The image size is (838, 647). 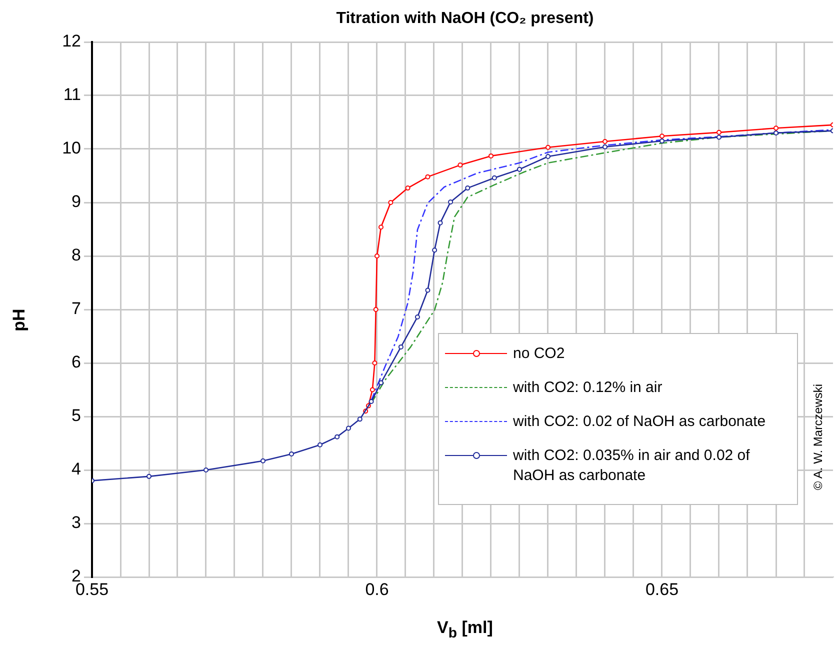 What do you see at coordinates (639, 422) in the screenshot?
I see `legend-label: with CO2: 0.02 of NaOH as carbonate` at bounding box center [639, 422].